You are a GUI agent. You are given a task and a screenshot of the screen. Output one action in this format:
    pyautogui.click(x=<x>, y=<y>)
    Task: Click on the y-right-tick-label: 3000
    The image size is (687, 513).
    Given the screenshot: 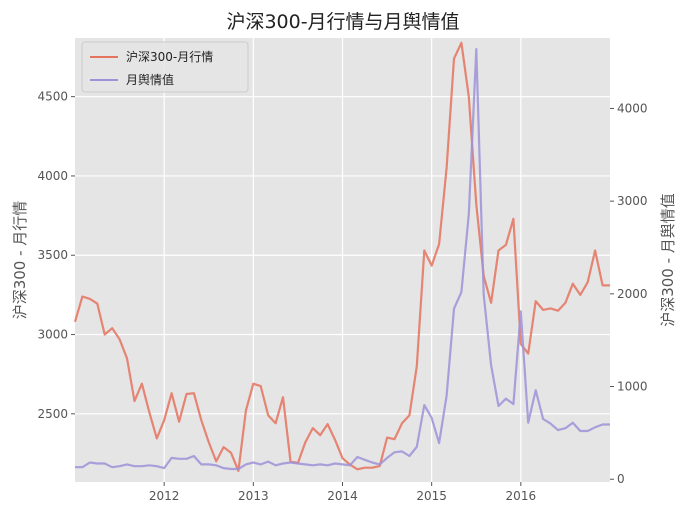 What is the action you would take?
    pyautogui.click(x=632, y=201)
    